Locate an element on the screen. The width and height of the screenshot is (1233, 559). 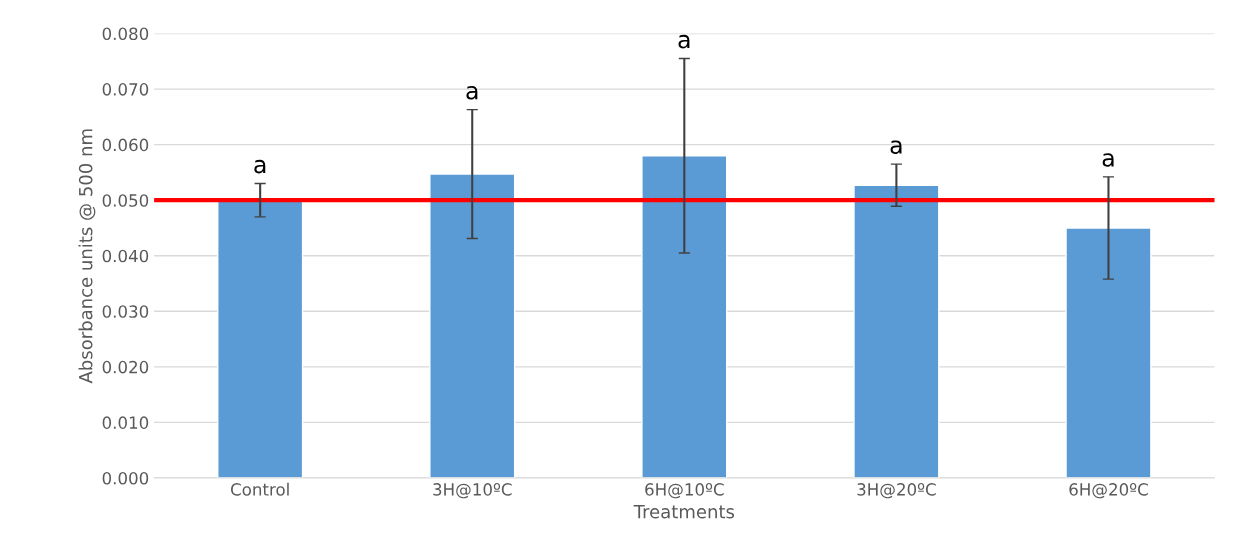
y-tick-label: 0.040 is located at coordinates (125, 256).